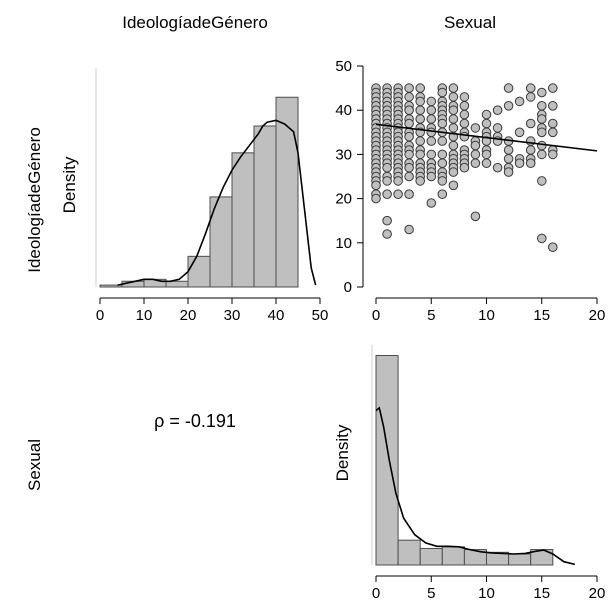 The width and height of the screenshot is (611, 610). What do you see at coordinates (486, 593) in the screenshot?
I see `x-tick-label: 10` at bounding box center [486, 593].